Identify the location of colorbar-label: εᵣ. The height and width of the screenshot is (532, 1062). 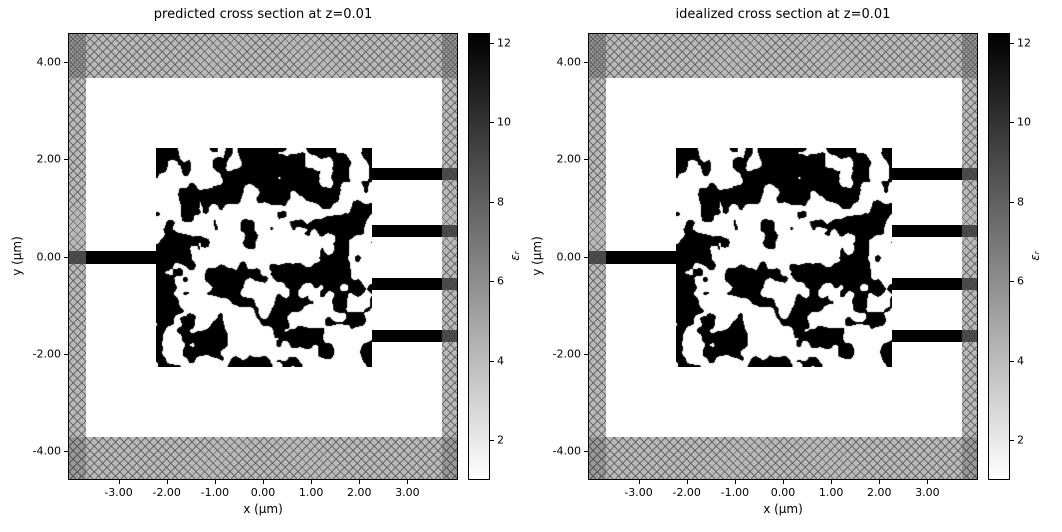
(1035, 256).